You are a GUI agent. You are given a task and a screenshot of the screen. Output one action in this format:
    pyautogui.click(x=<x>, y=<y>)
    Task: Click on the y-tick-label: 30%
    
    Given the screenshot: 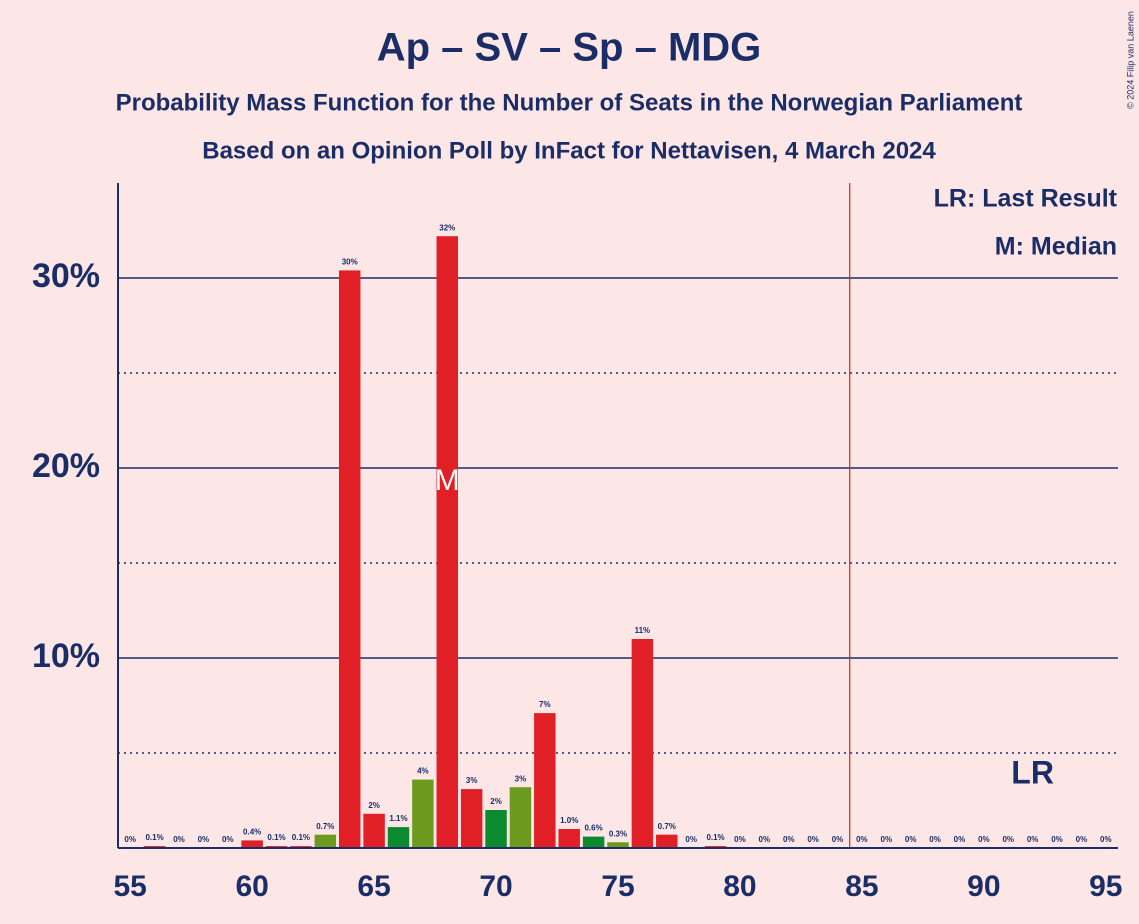 What is the action you would take?
    pyautogui.click(x=66, y=276)
    